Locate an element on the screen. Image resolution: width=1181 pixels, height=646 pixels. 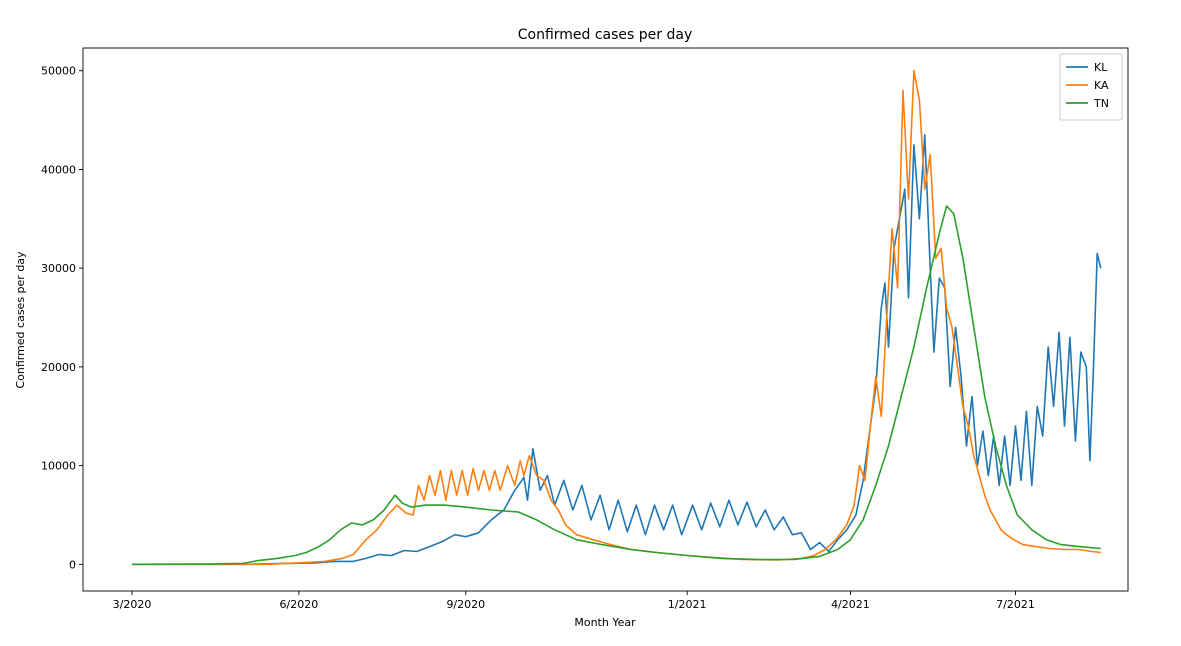
x-tick-label: 7/2021 is located at coordinates (1015, 604).